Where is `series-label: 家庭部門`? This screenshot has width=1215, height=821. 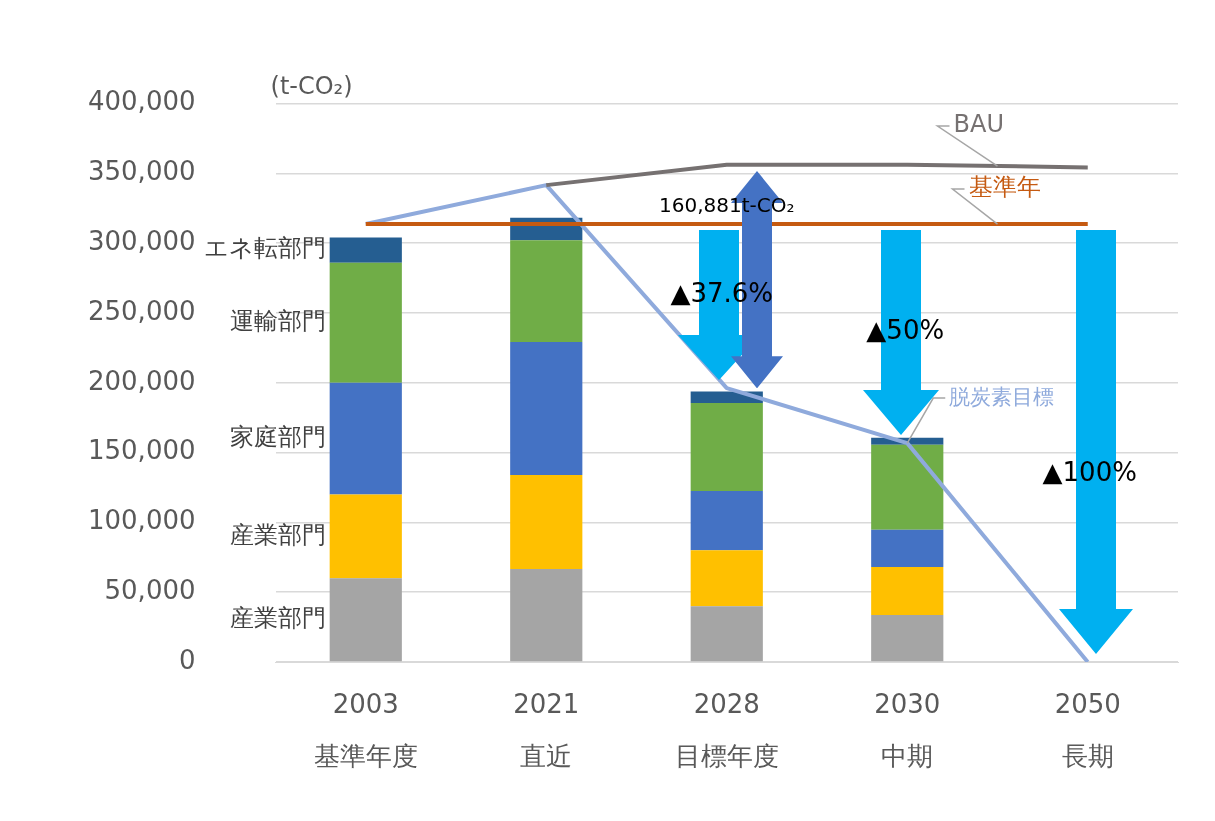
series-label: 家庭部門 is located at coordinates (277, 436).